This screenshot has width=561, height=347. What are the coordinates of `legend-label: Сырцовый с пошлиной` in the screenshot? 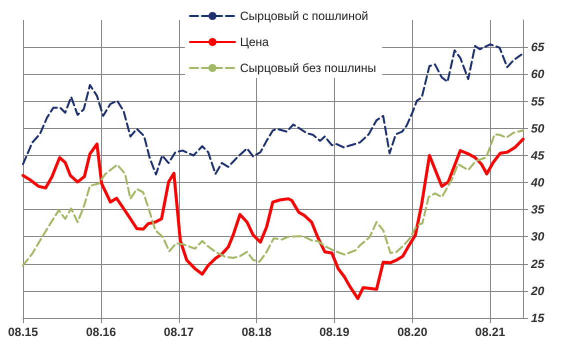 It's located at (304, 16).